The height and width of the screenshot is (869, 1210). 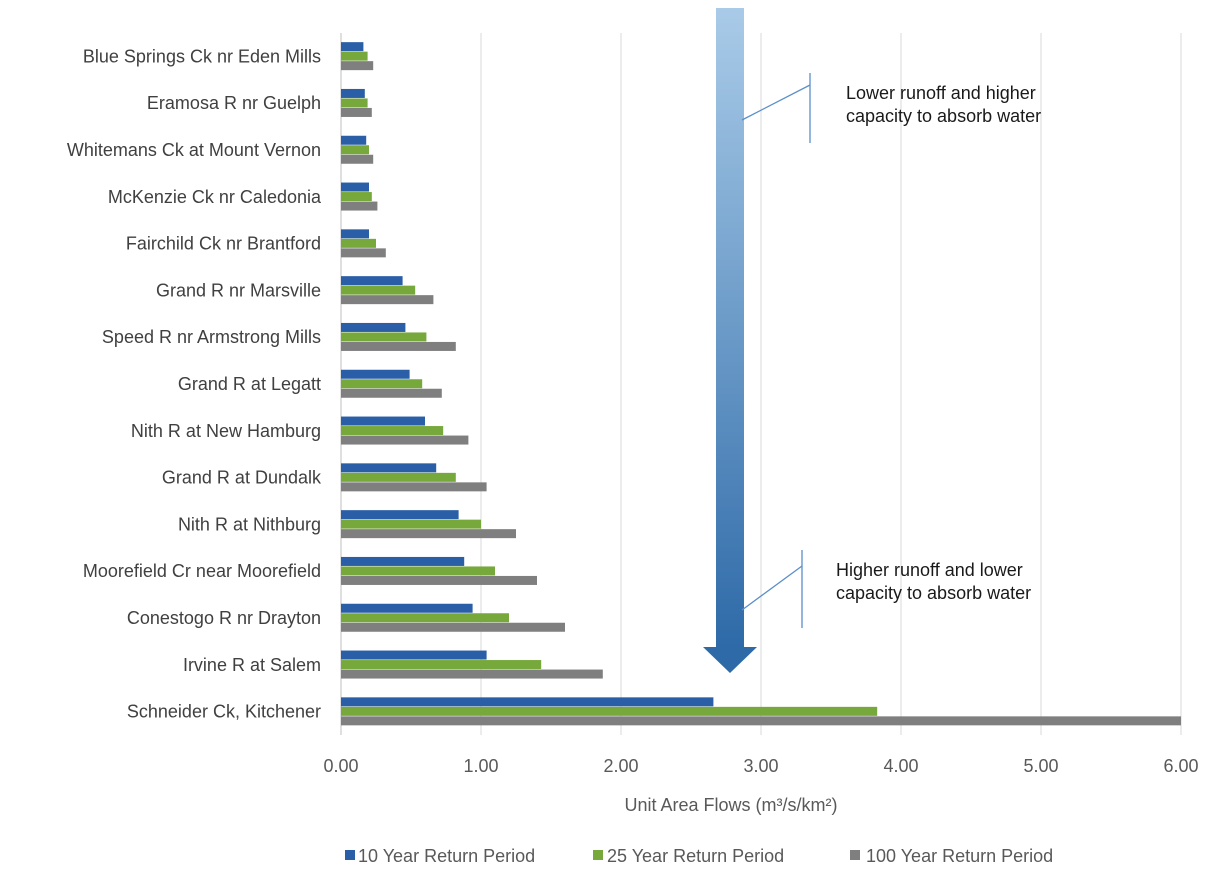 What do you see at coordinates (238, 290) in the screenshot?
I see `category-label: Grand R nr Marsville` at bounding box center [238, 290].